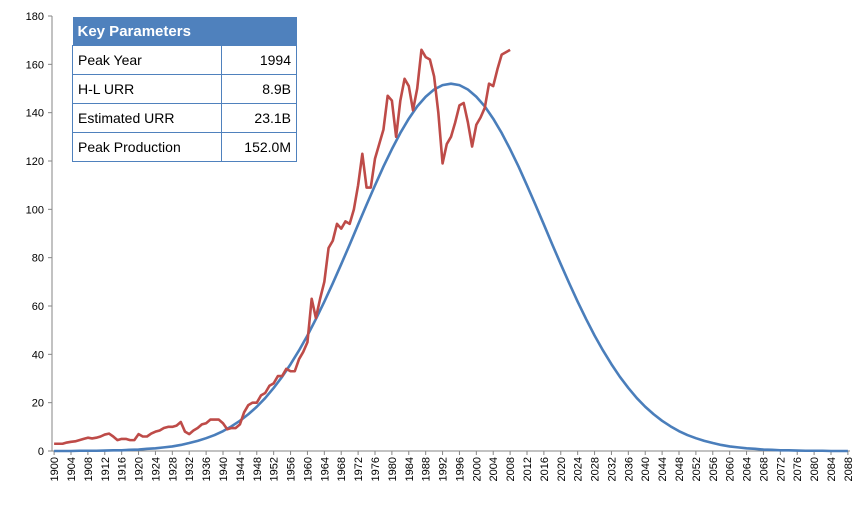 This screenshot has height=509, width=866. I want to click on x-tick-label: 2004, so click(494, 469).